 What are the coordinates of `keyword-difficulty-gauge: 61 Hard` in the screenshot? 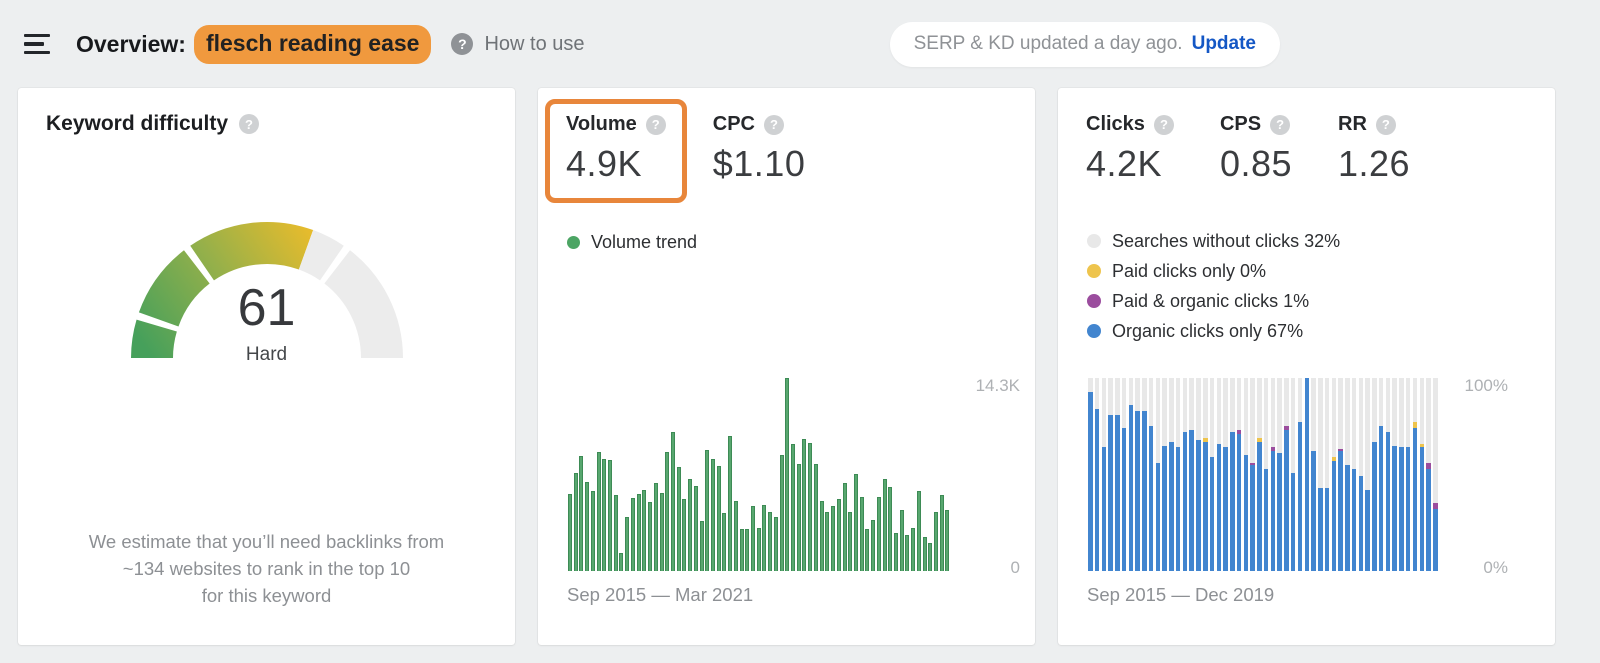 It's located at (267, 297).